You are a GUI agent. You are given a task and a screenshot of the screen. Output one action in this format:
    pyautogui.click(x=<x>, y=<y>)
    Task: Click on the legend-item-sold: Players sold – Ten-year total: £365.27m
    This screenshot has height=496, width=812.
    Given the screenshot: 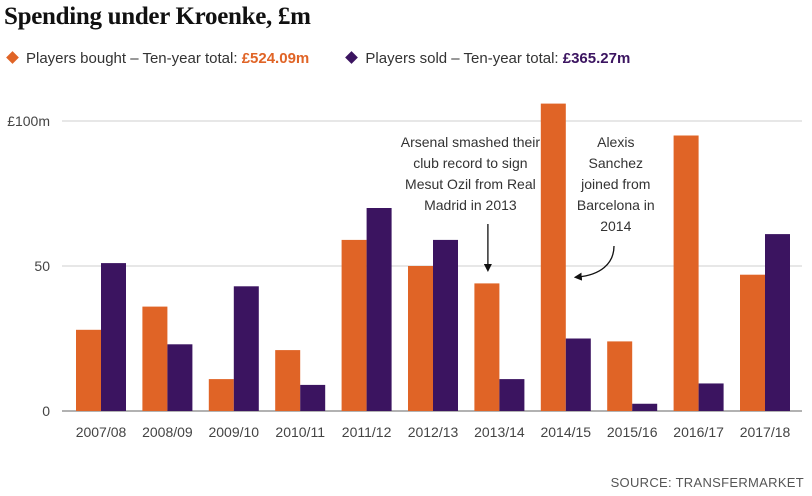 What is the action you would take?
    pyautogui.click(x=488, y=58)
    